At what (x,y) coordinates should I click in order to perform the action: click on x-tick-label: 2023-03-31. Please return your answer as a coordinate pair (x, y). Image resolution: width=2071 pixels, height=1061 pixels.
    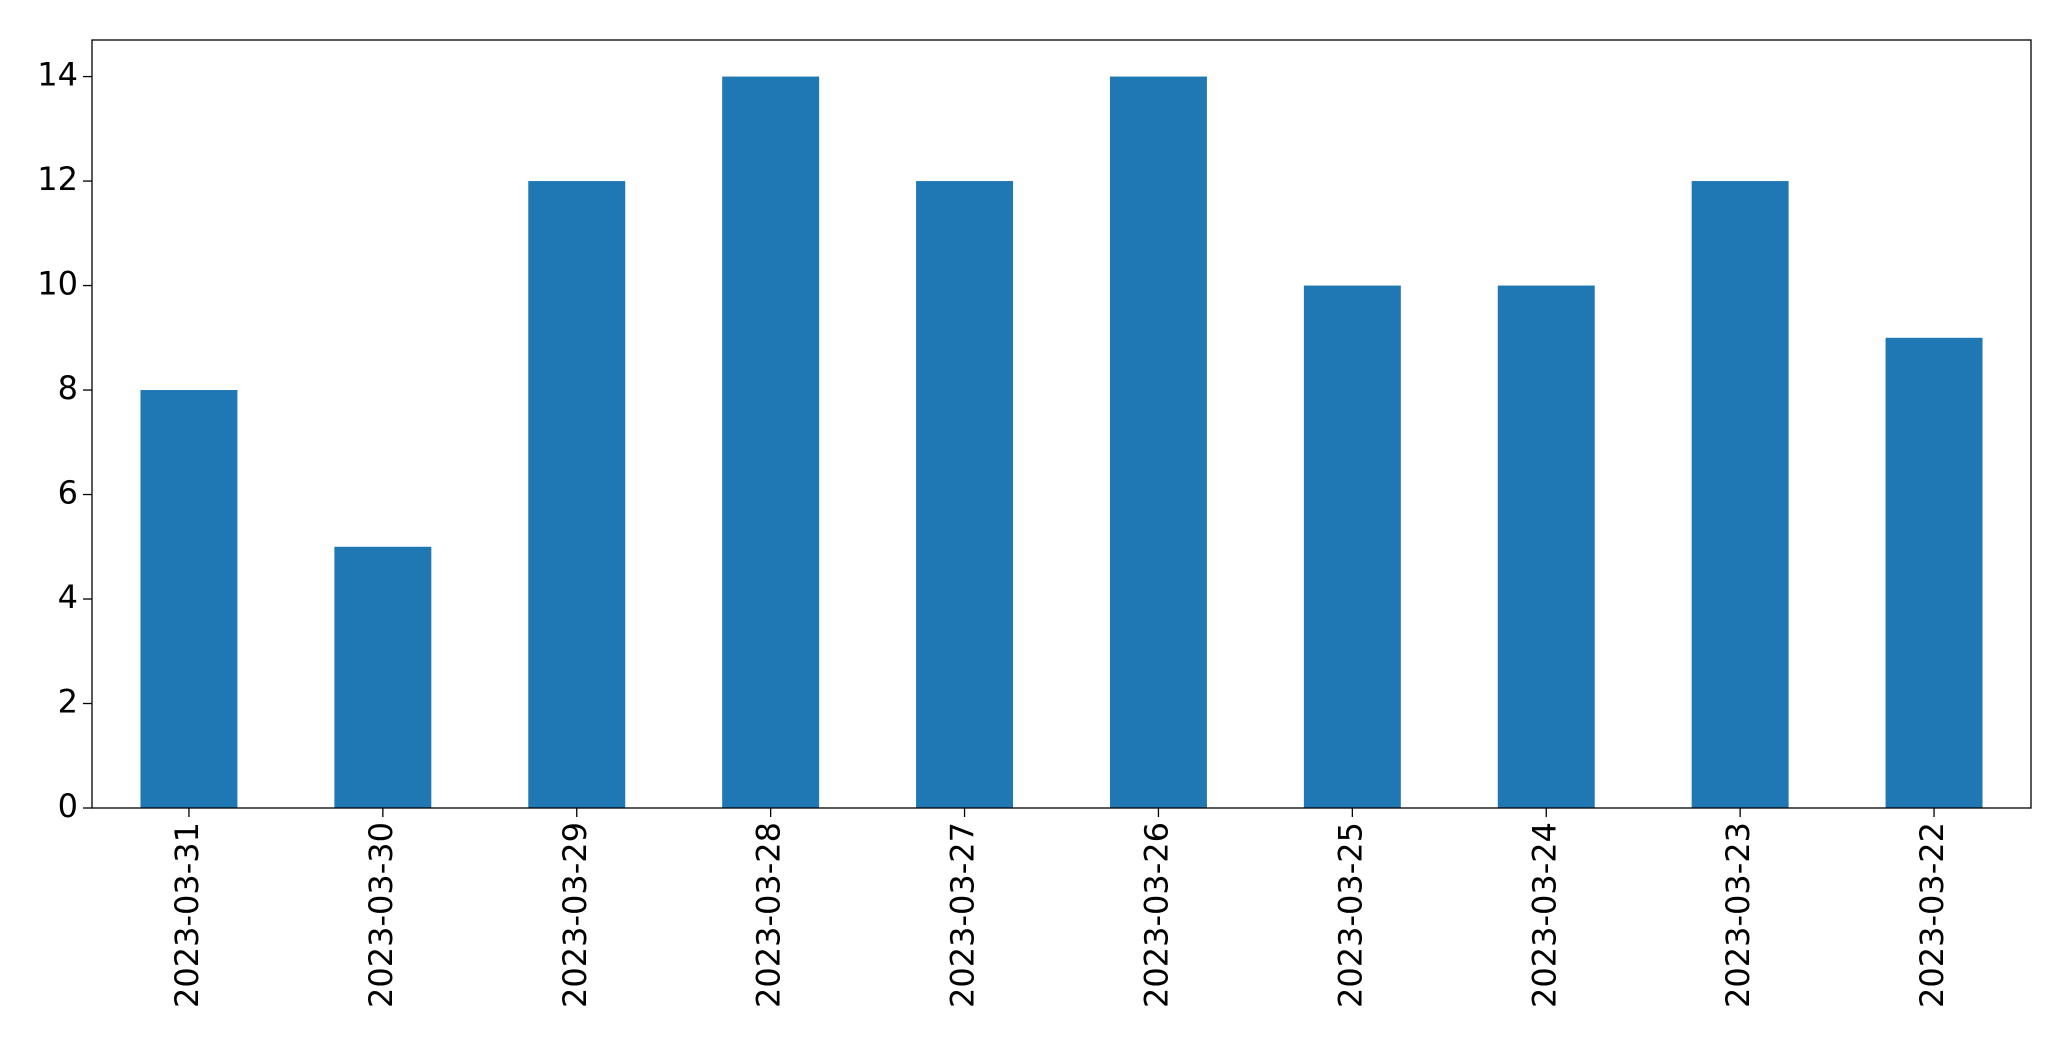
    Looking at the image, I should click on (187, 915).